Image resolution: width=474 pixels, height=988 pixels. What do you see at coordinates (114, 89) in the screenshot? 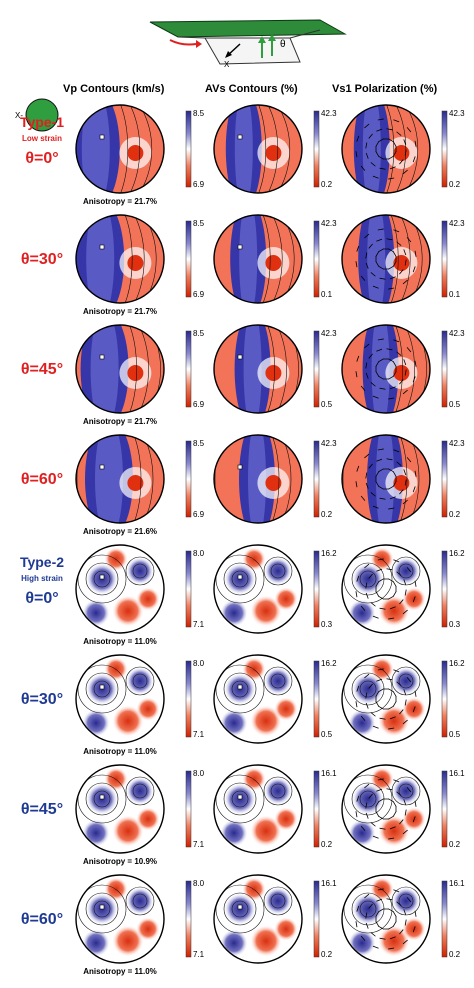
I see `header-vp: Vp Contours (km/s)` at bounding box center [114, 89].